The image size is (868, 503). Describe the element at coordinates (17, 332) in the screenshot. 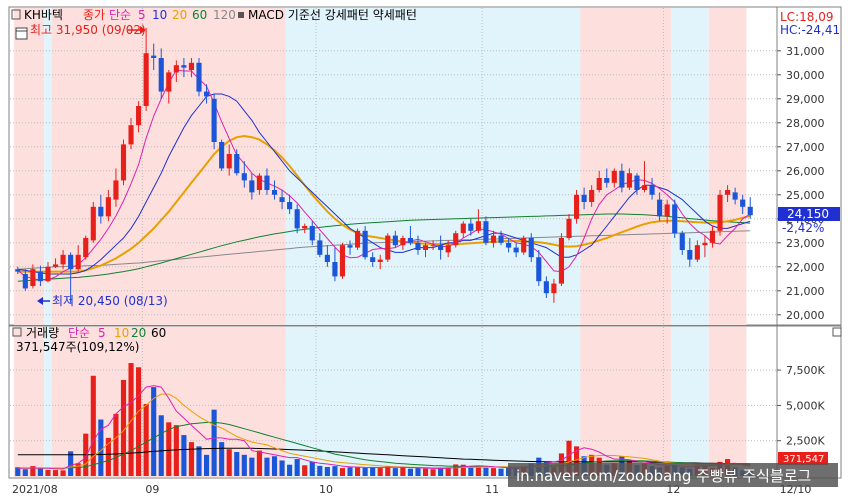

I see `volume-collapse-icon` at that location.